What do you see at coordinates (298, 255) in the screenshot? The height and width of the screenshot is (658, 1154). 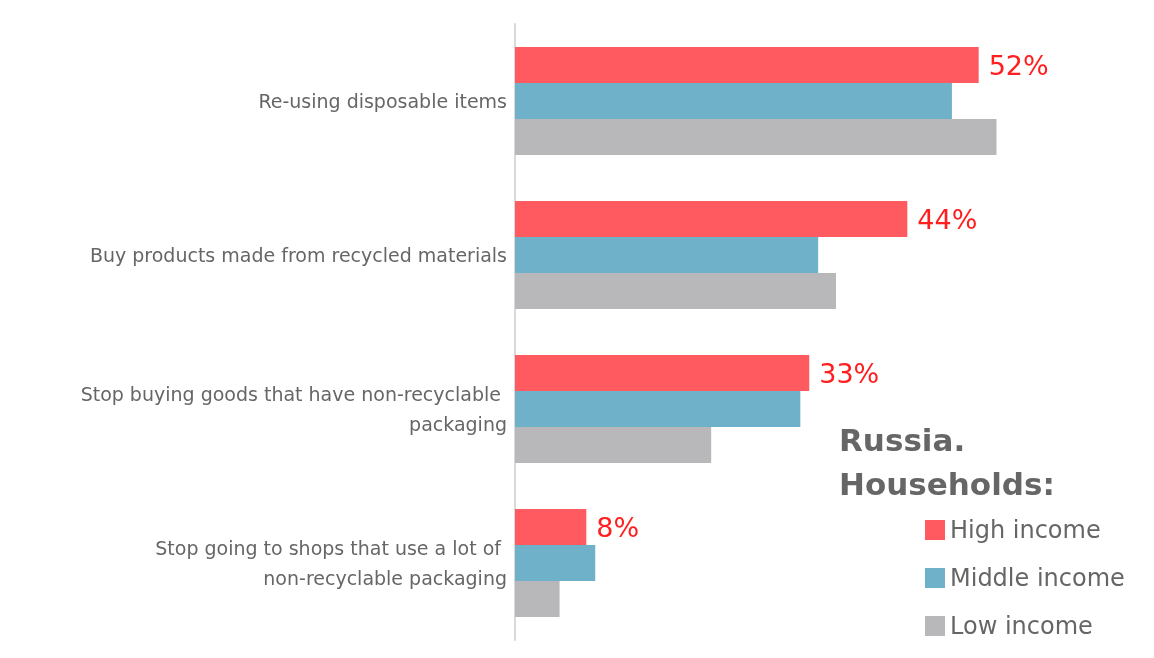 I see `y-tick-label: Buy products made from recycled materials` at bounding box center [298, 255].